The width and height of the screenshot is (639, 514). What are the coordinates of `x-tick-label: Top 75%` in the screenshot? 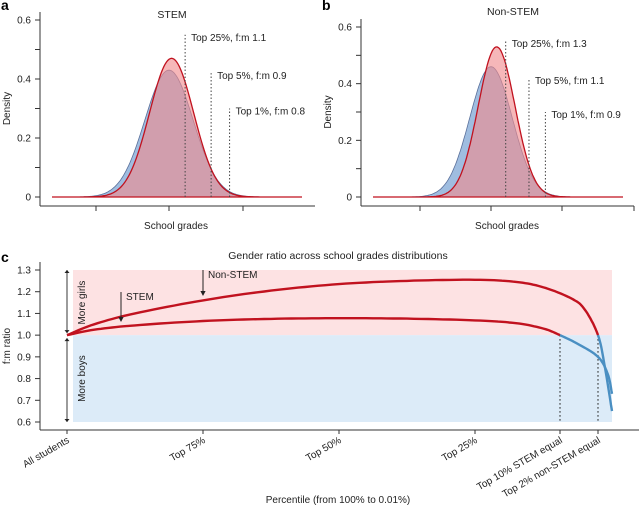 It's located at (187, 449).